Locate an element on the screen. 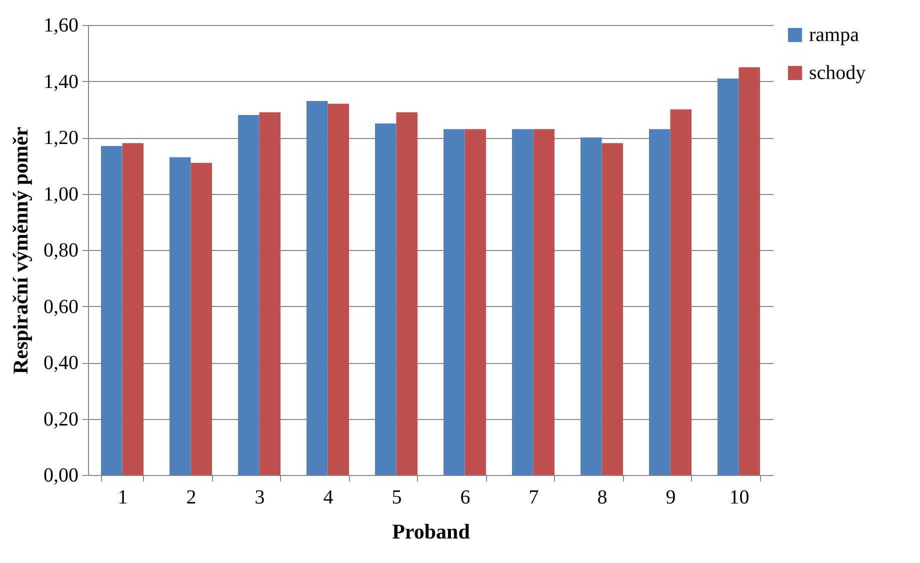  x-tick-label: 4 is located at coordinates (328, 497).